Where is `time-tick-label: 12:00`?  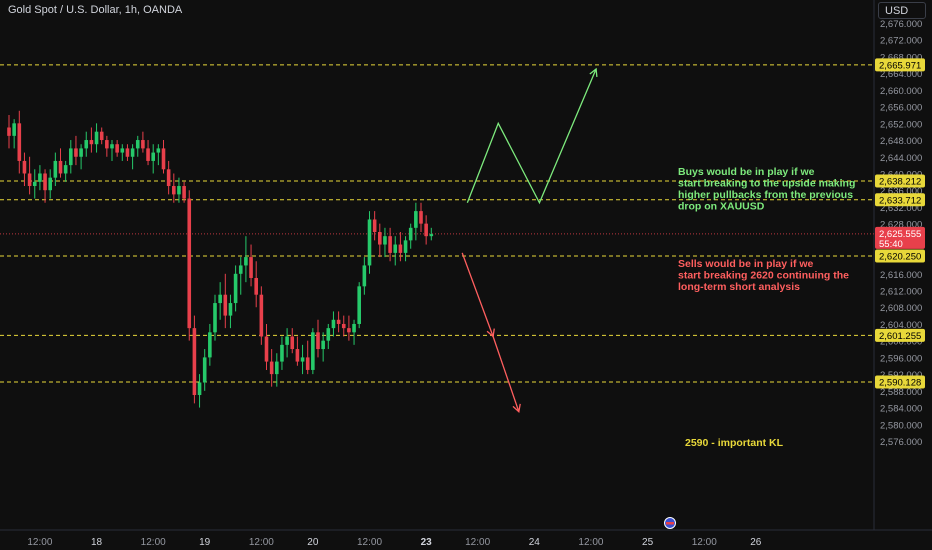
time-tick-label: 12:00 is located at coordinates (261, 542).